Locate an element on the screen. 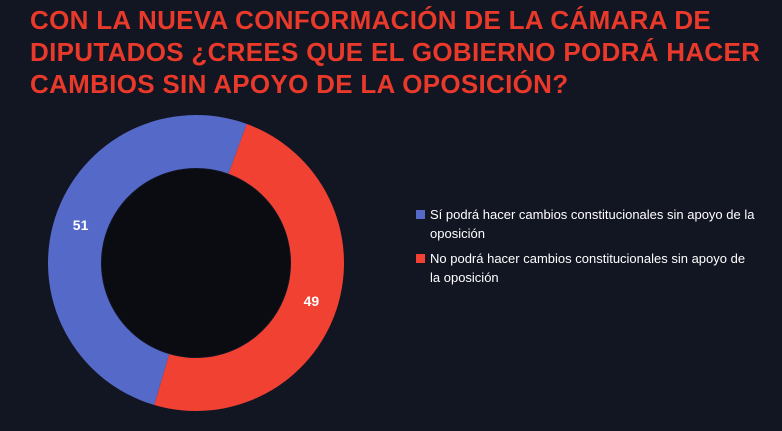 The height and width of the screenshot is (431, 782). data-label-no: 49 is located at coordinates (312, 301).